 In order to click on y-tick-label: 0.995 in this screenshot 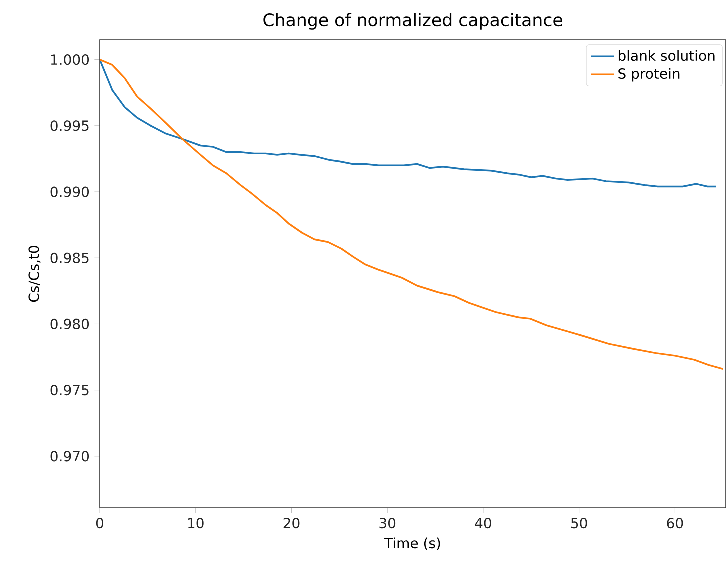, I will do `click(69, 126)`.